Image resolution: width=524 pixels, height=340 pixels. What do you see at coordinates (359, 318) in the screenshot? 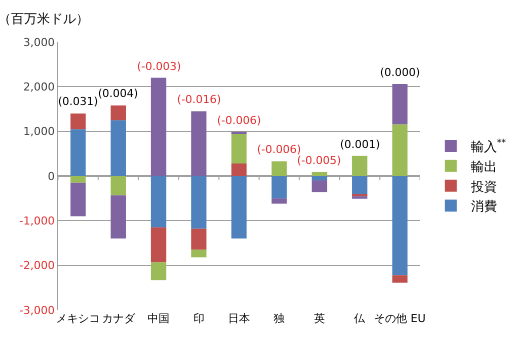
I see `x-tick-label: 仏` at bounding box center [359, 318].